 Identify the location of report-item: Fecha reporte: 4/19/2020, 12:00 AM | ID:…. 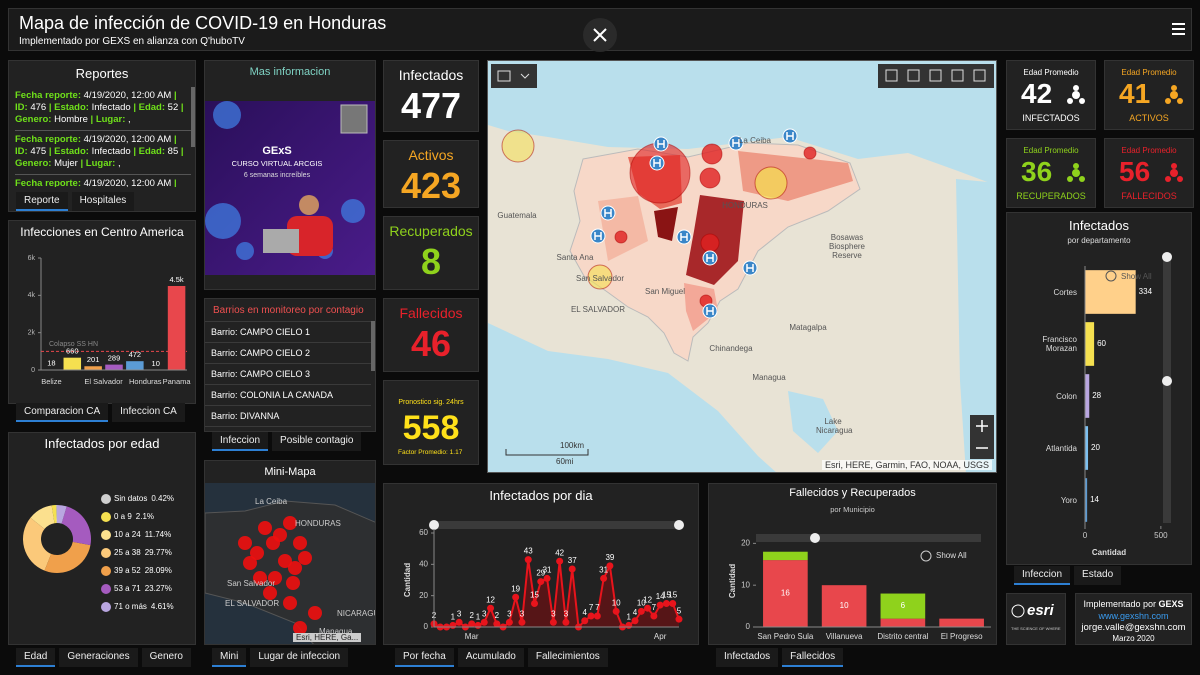
(103, 181).